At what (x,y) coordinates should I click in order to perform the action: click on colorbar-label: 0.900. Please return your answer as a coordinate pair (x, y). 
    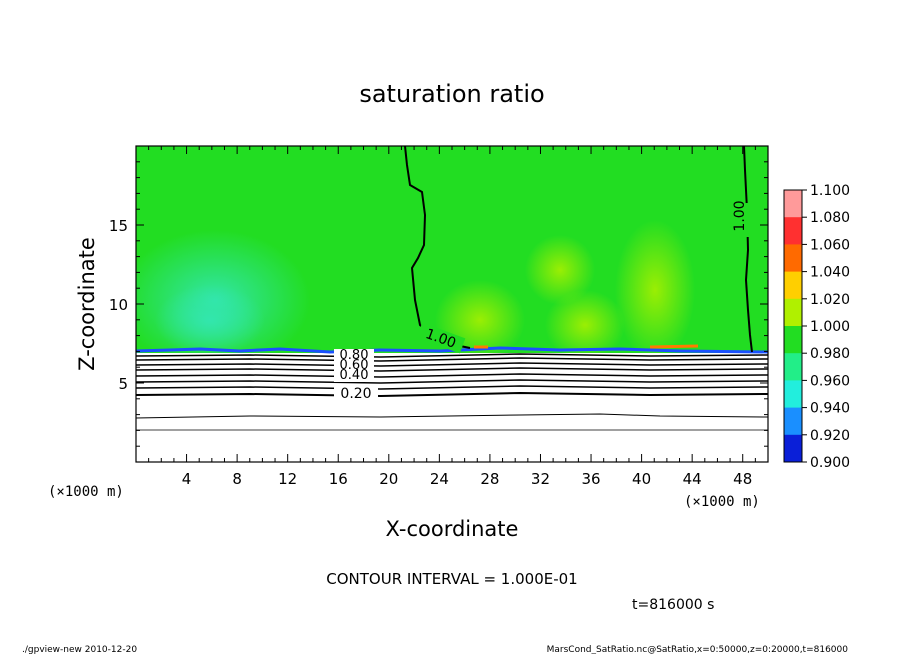
    Looking at the image, I should click on (830, 463).